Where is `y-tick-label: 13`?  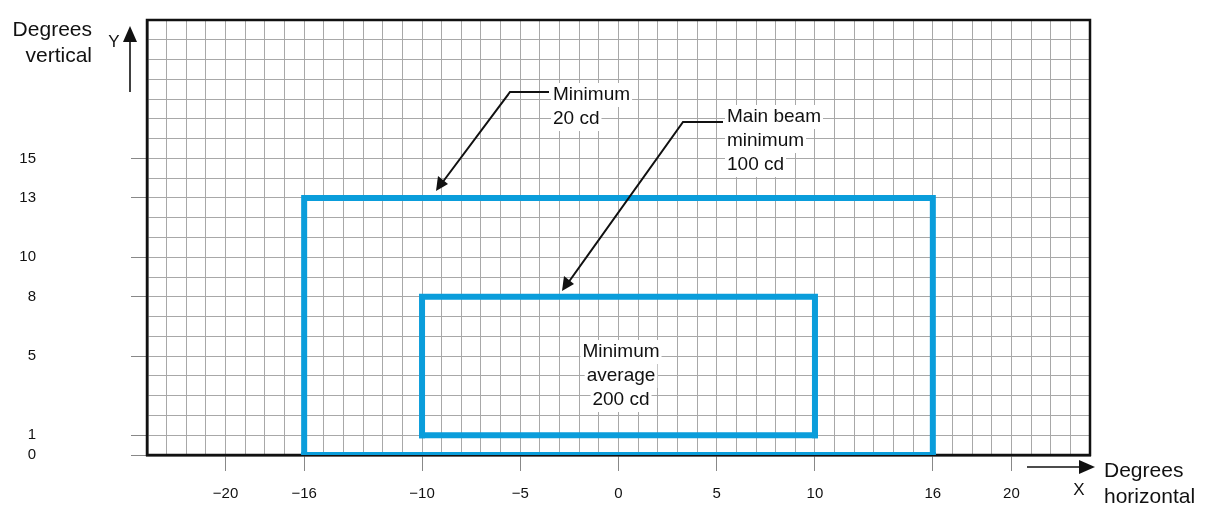
y-tick-label: 13 is located at coordinates (27, 197).